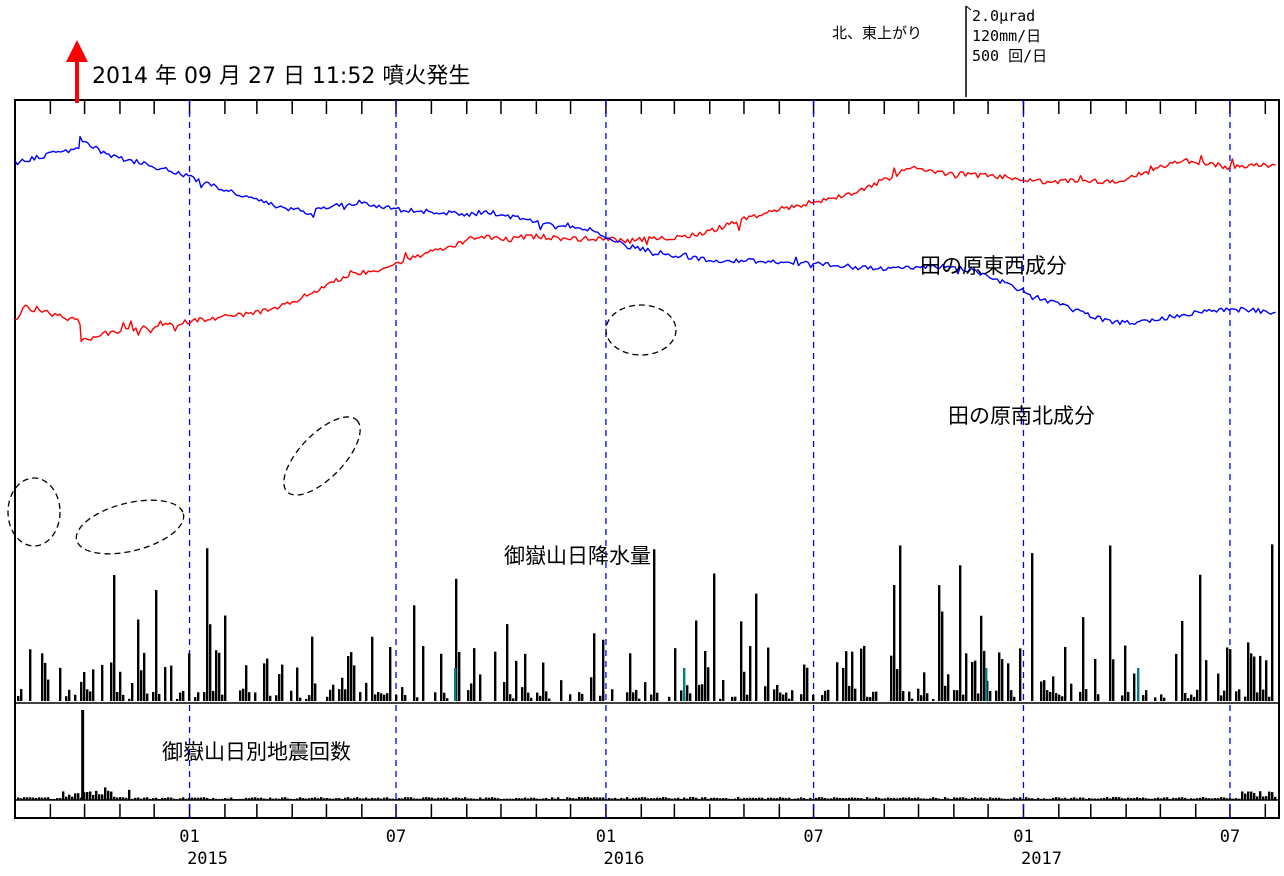 This screenshot has width=1284, height=876. I want to click on eruption-arrow, so click(77, 71).